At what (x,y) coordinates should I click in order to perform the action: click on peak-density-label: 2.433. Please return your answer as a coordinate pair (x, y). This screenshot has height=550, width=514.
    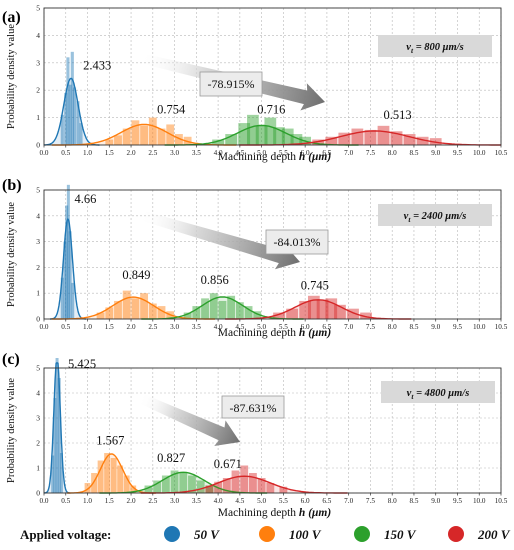
    Looking at the image, I should click on (97, 66).